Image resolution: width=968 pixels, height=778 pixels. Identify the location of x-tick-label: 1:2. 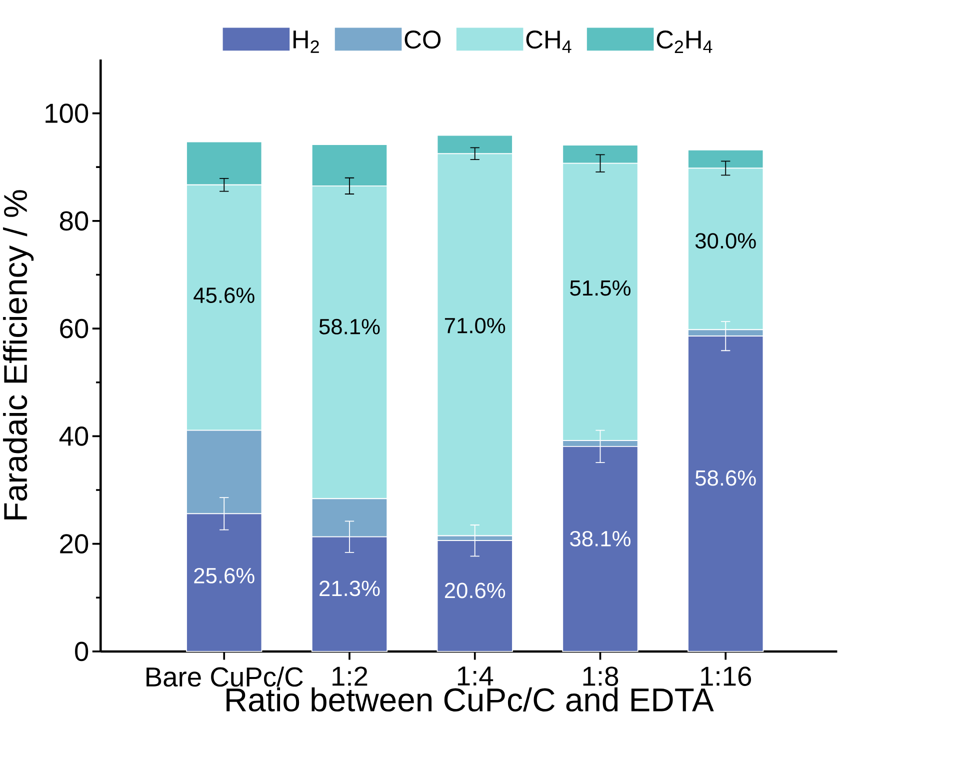
(350, 676).